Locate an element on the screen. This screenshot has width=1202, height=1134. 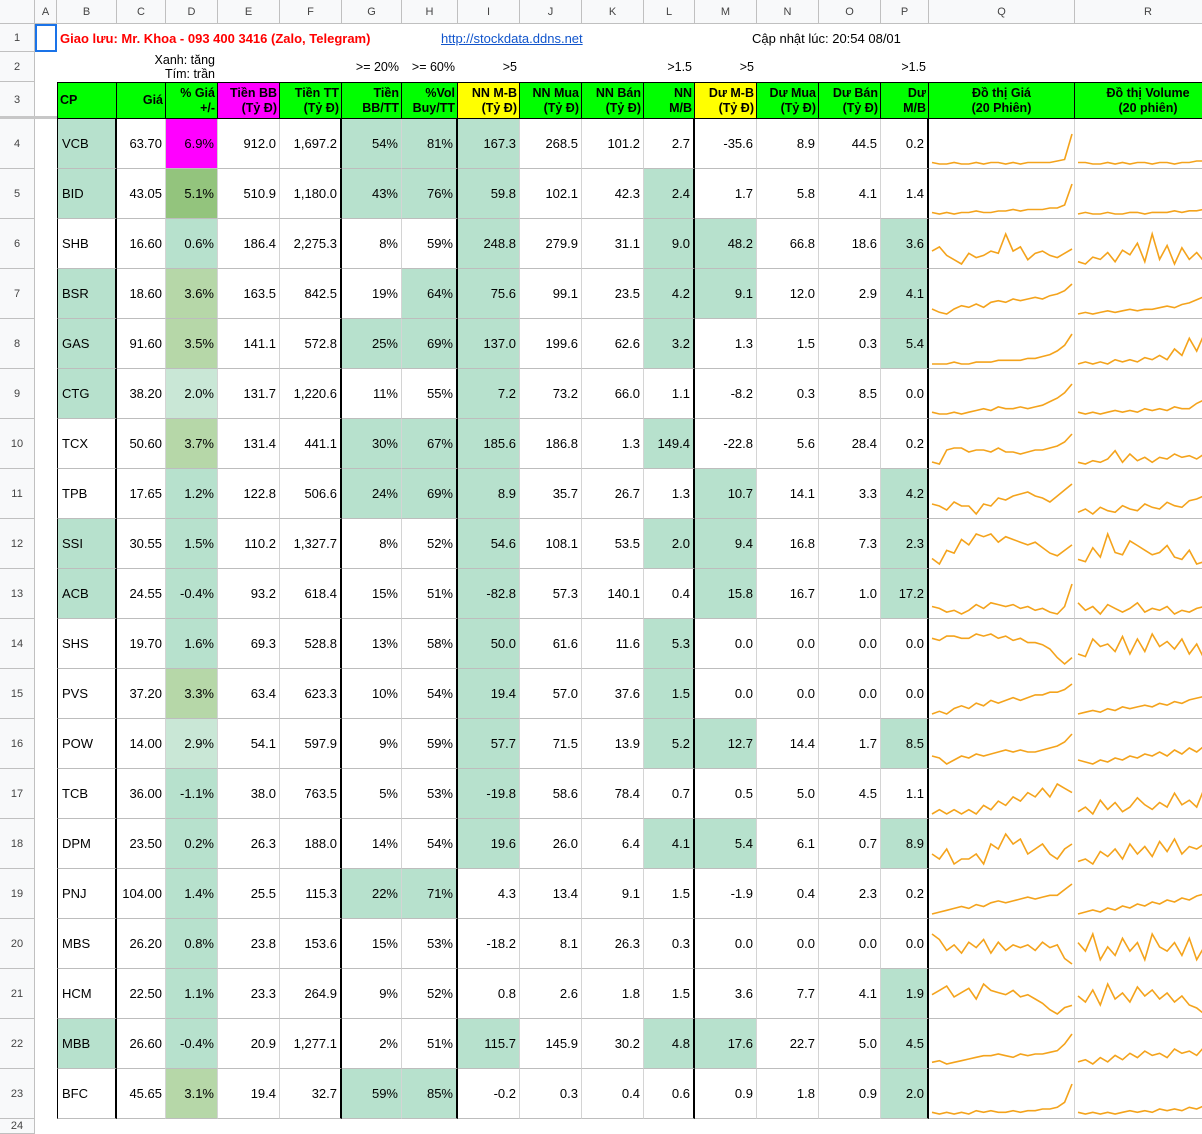
cell-nnmua: 35.7 is located at coordinates (551, 494).